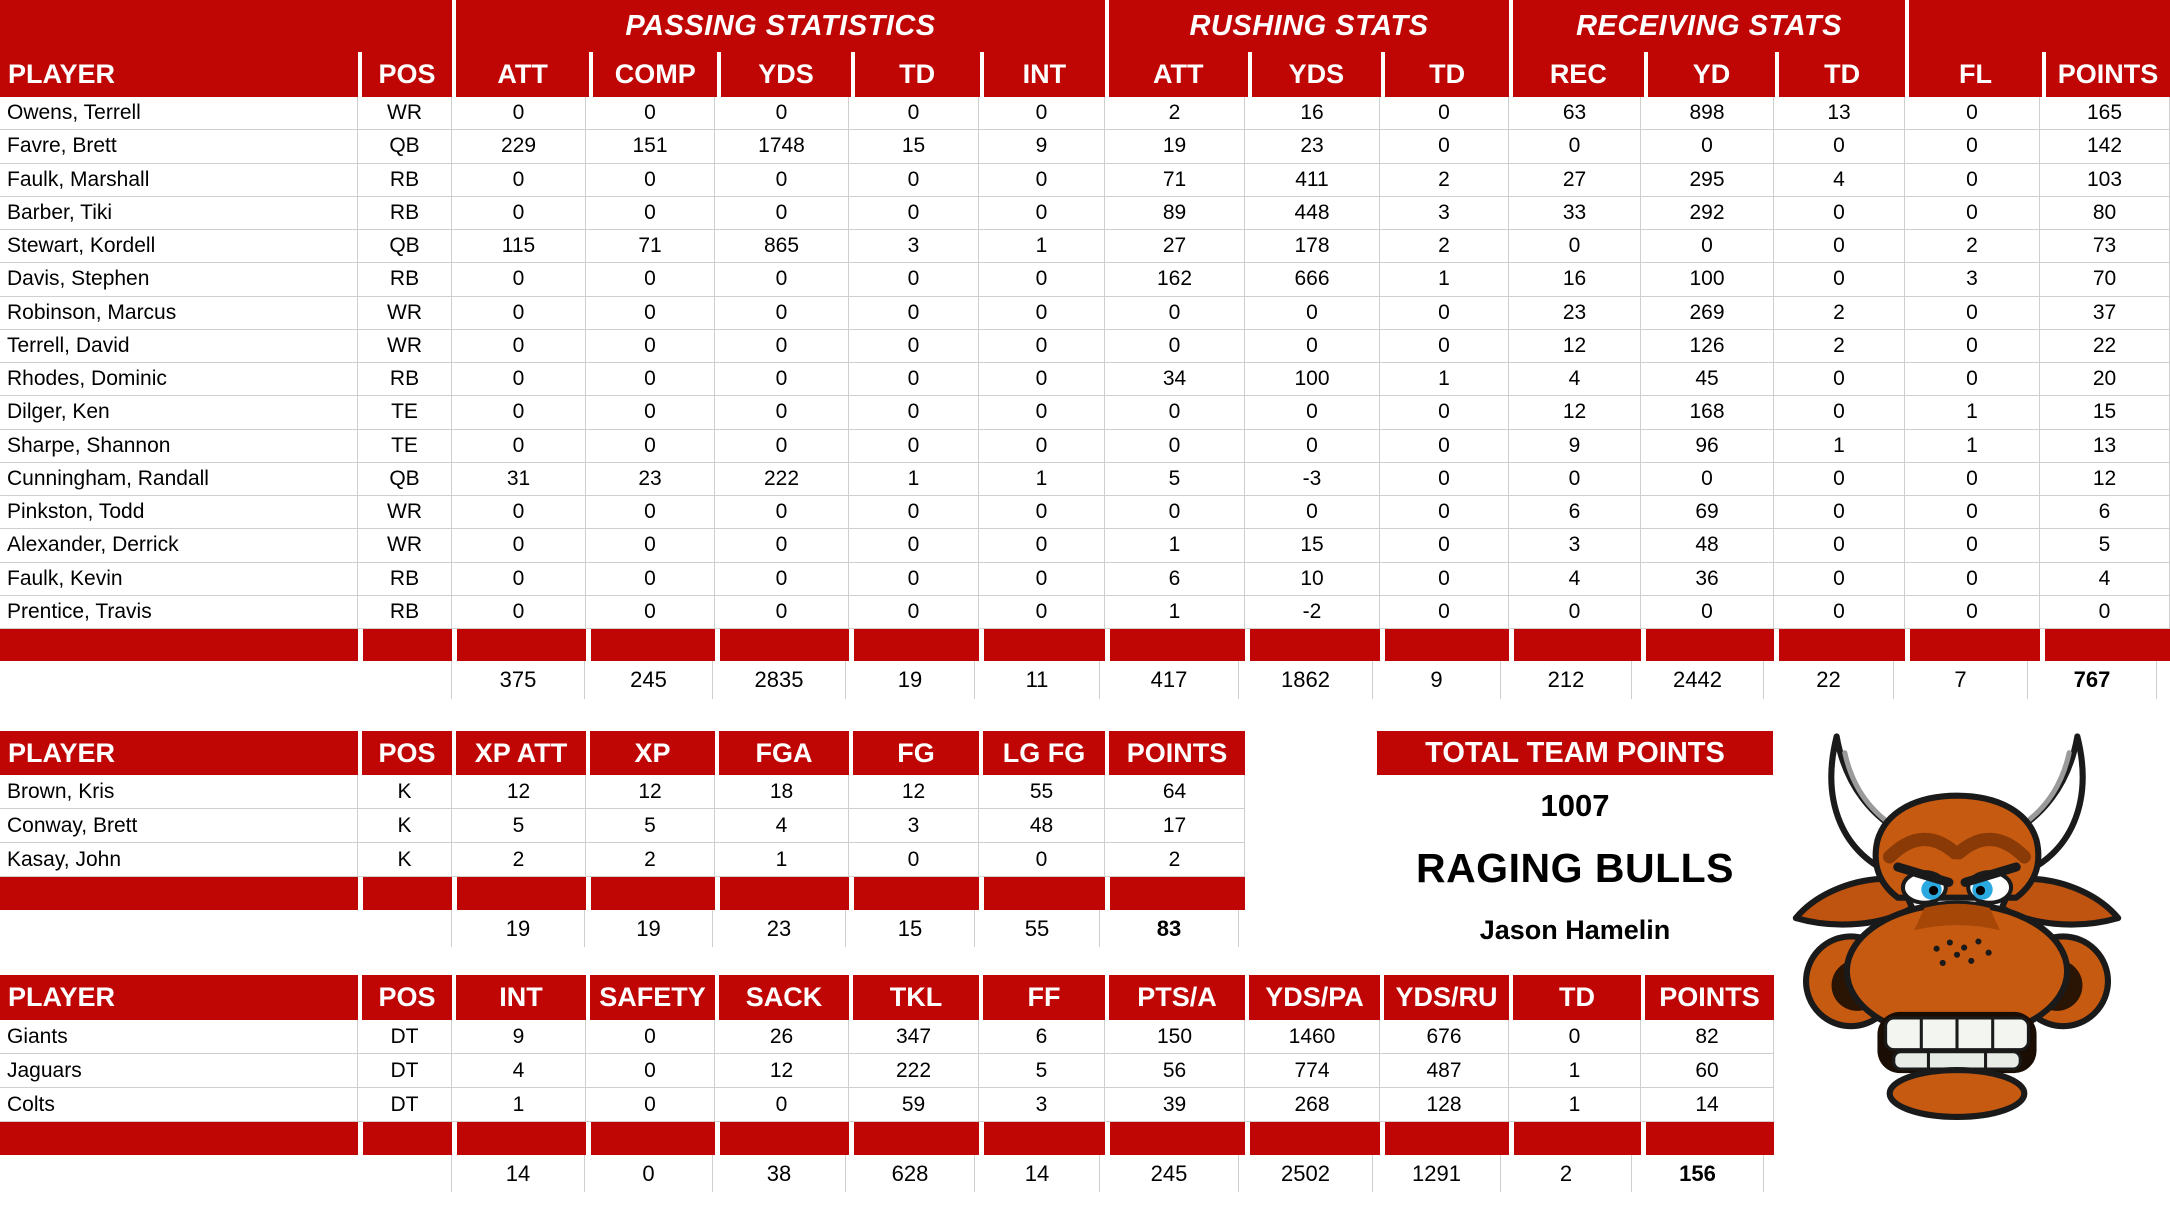  Describe the element at coordinates (1707, 446) in the screenshot. I see `stat-cell: 96` at that location.